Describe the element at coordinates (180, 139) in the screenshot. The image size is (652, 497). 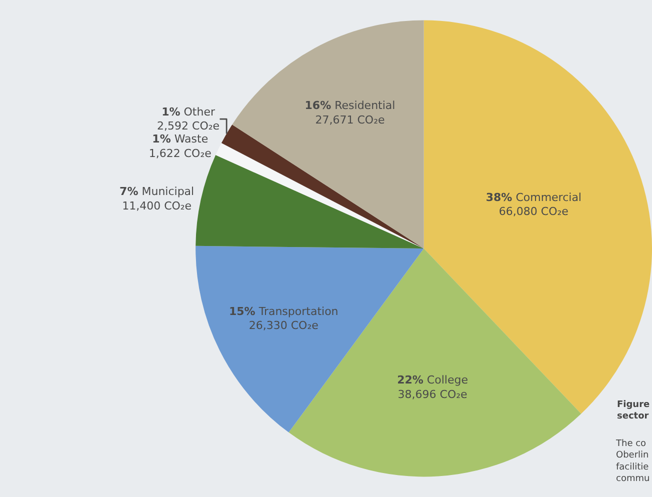
I see `slice-label: 1% Waste` at that location.